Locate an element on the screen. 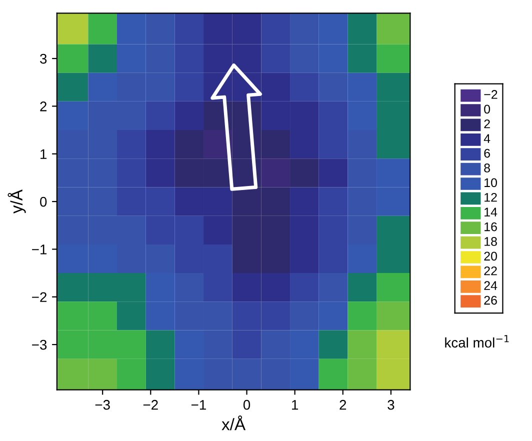  color-bar-label: 18 is located at coordinates (490, 241).